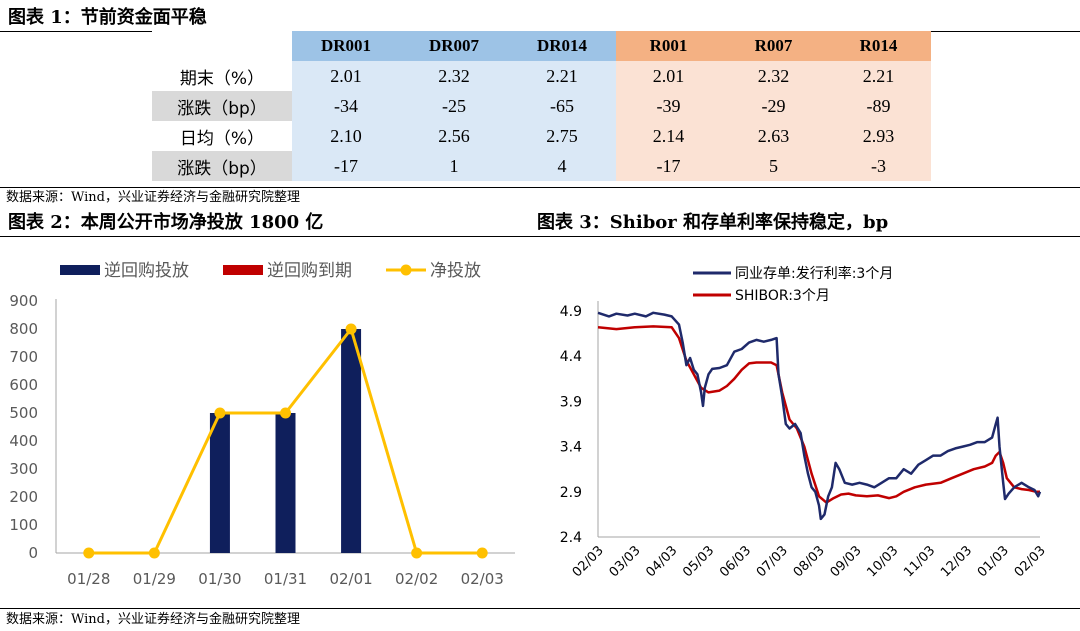 The image size is (1080, 631). Describe the element at coordinates (23, 413) in the screenshot. I see `y-tick-label: 500` at that location.